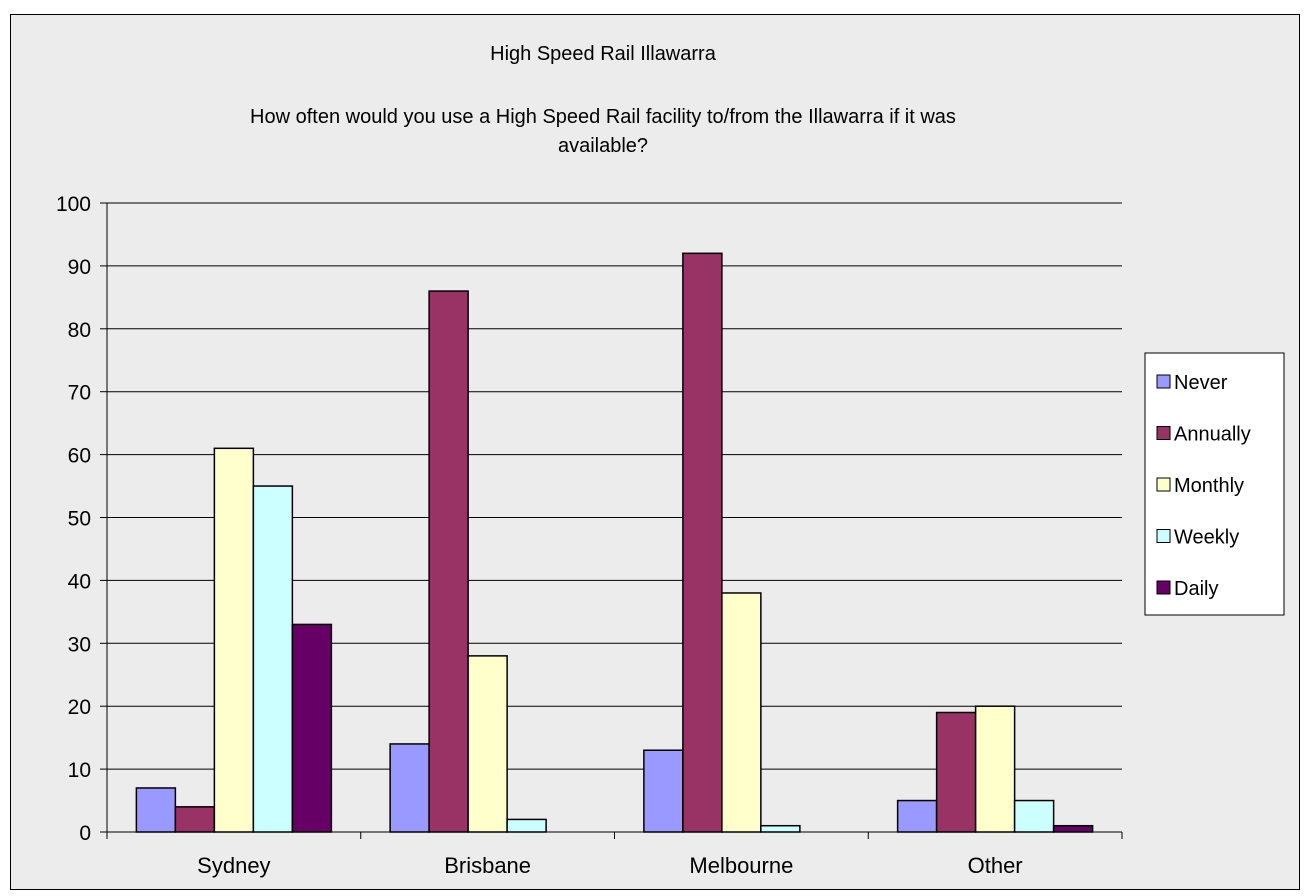 This screenshot has height=896, width=1309. What do you see at coordinates (79, 456) in the screenshot?
I see `y-tick-label: 60` at bounding box center [79, 456].